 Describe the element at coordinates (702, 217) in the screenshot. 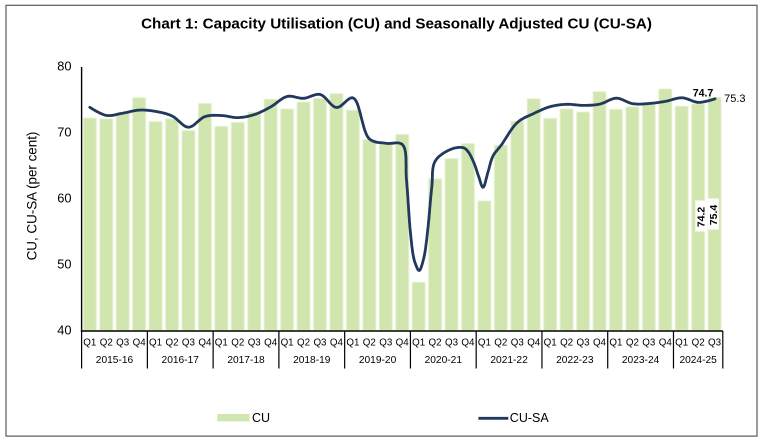

I see `svg-text: 74.2` at that location.